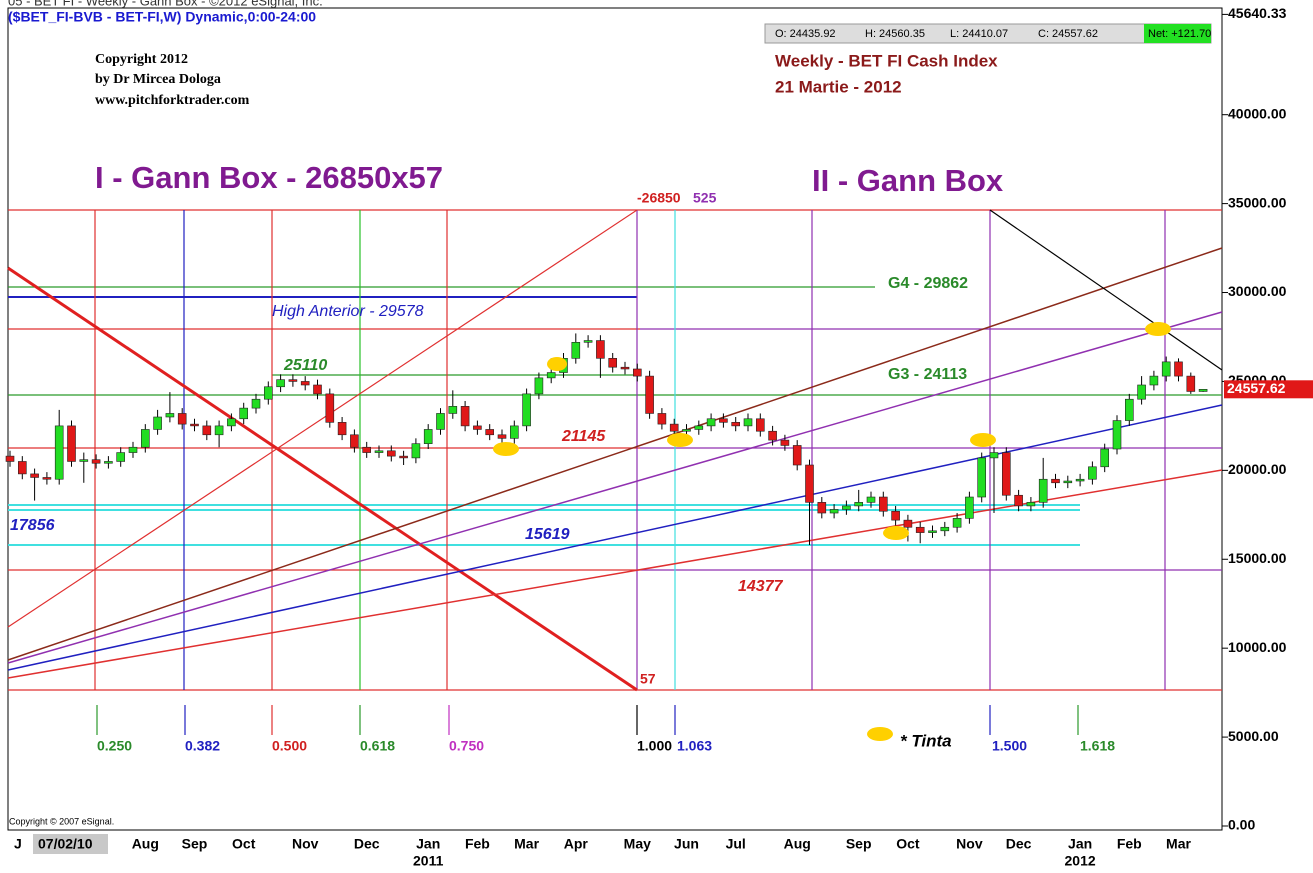 The height and width of the screenshot is (873, 1313). What do you see at coordinates (886, 60) in the screenshot?
I see `subtitle: Weekly - BET FI Cash Index` at bounding box center [886, 60].